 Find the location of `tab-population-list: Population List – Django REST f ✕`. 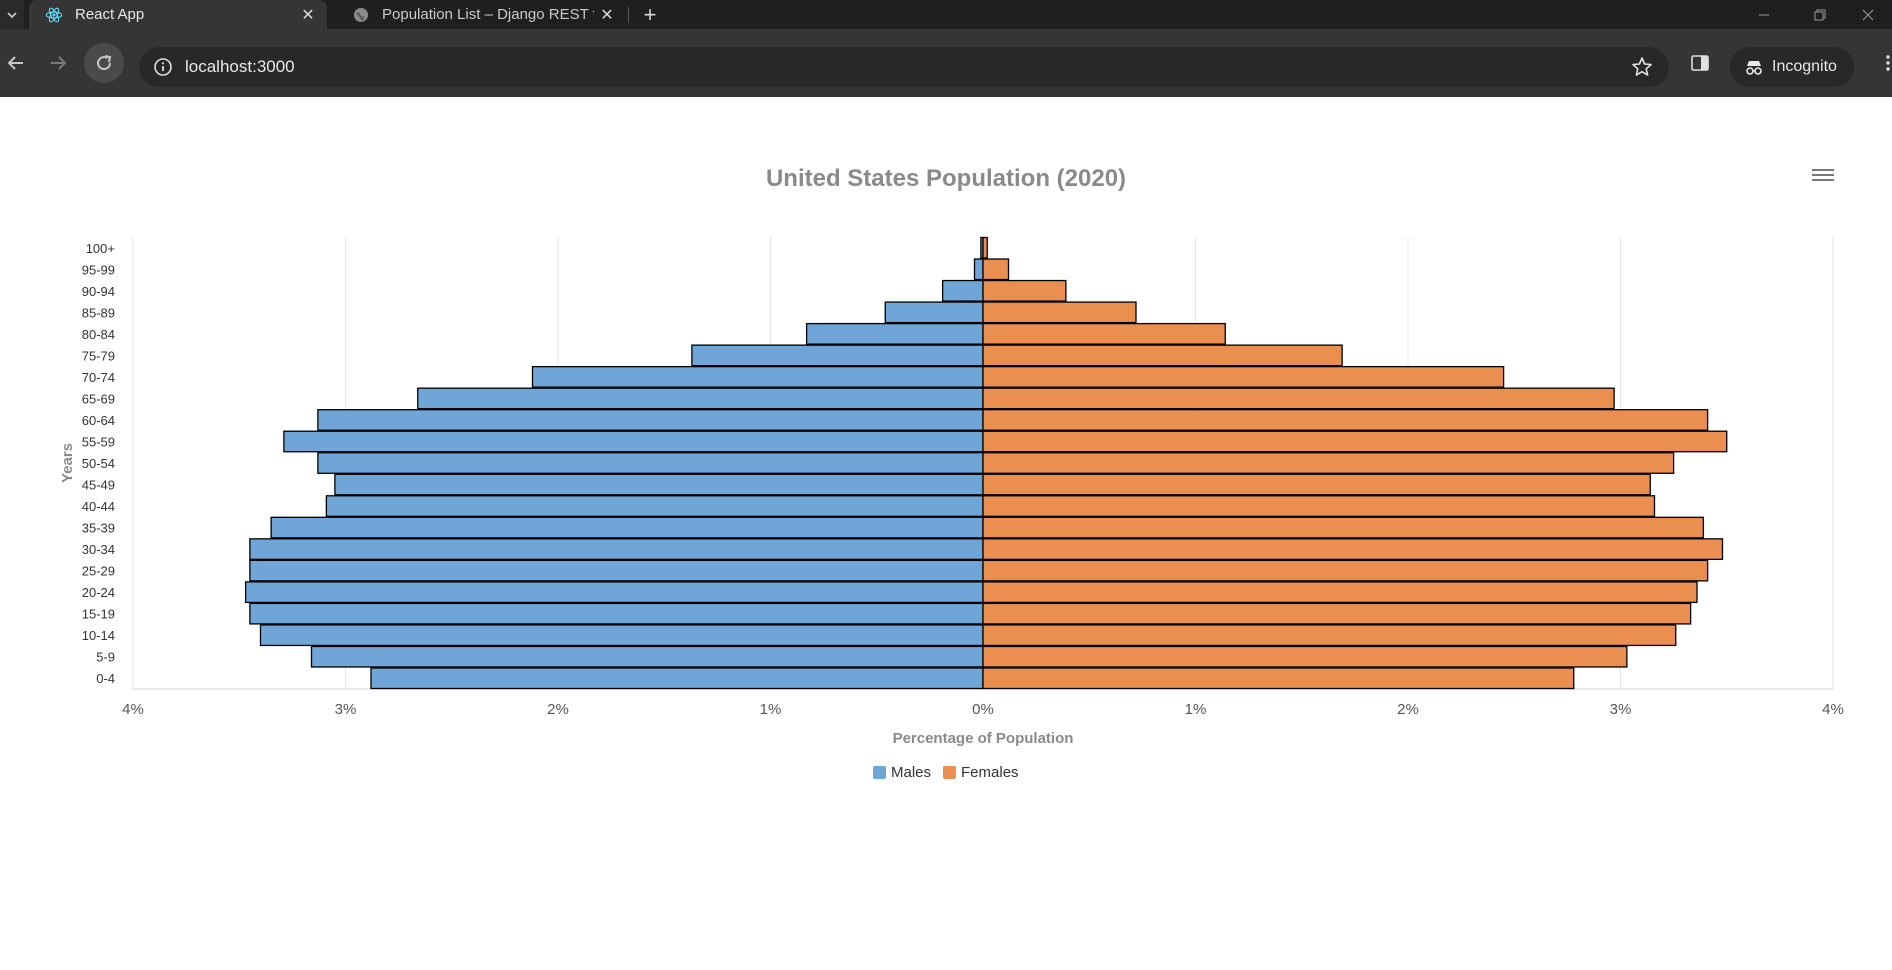

tab-population-list: Population List – Django REST f ✕ is located at coordinates (481, 14).